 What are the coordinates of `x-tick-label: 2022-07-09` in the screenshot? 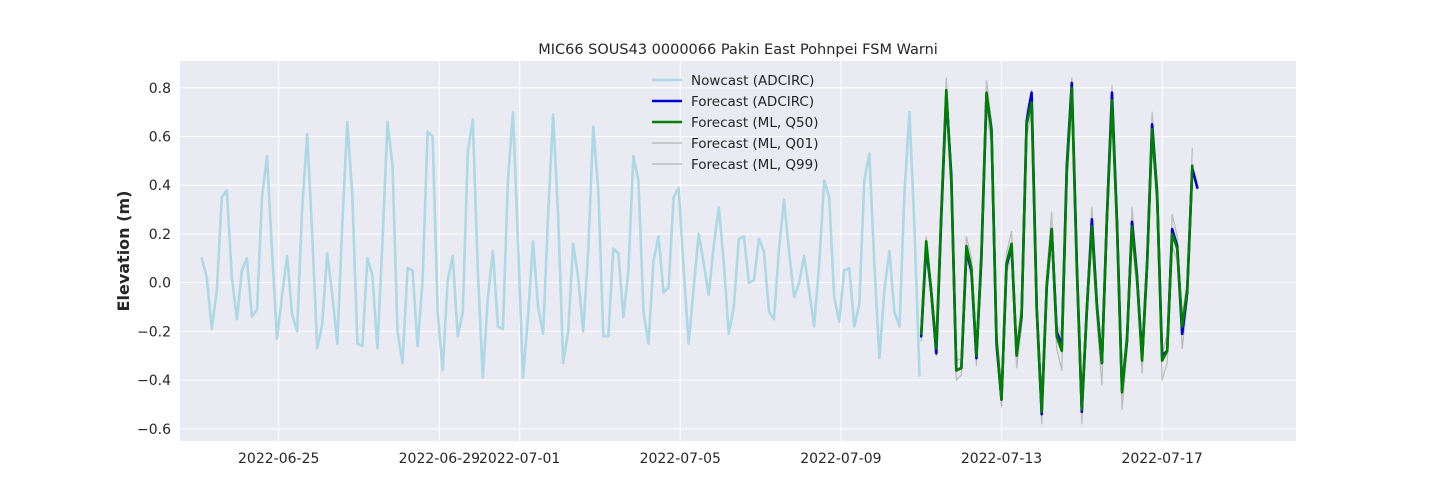 It's located at (840, 459).